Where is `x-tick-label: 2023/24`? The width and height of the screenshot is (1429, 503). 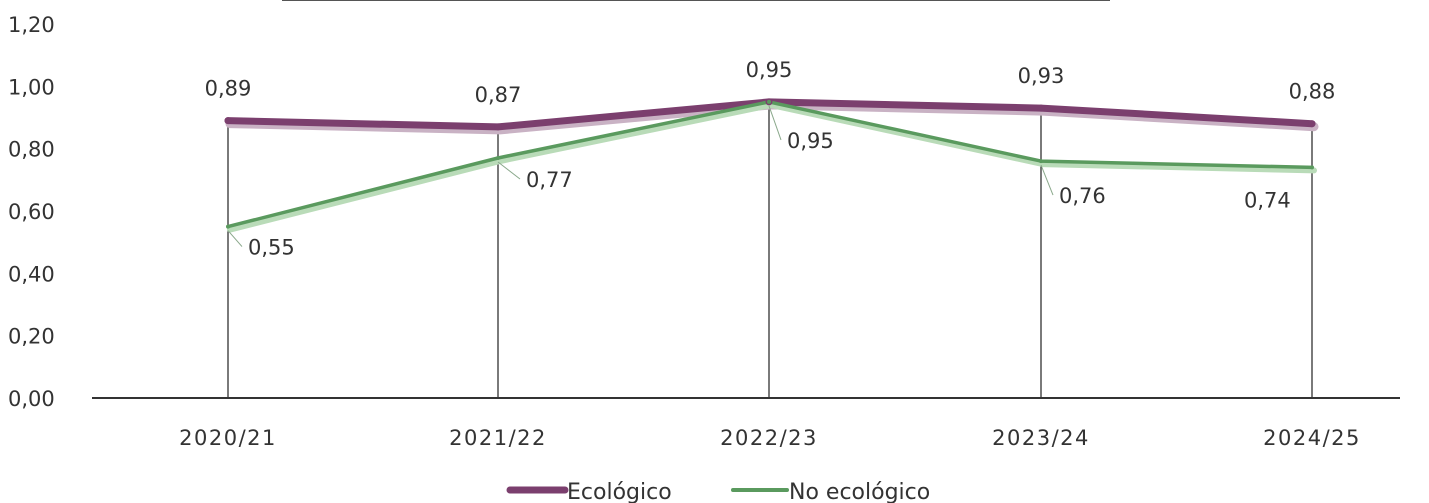 x-tick-label: 2023/24 is located at coordinates (1041, 438).